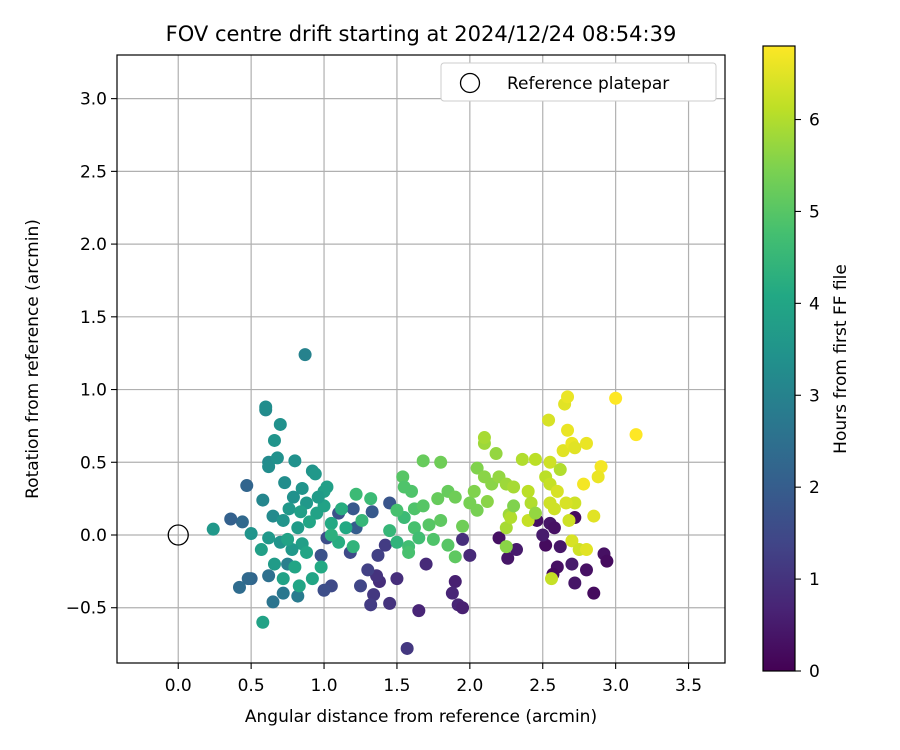 Image resolution: width=900 pixels, height=750 pixels. Describe the element at coordinates (814, 672) in the screenshot. I see `colorbar-tick-label: 0` at that location.